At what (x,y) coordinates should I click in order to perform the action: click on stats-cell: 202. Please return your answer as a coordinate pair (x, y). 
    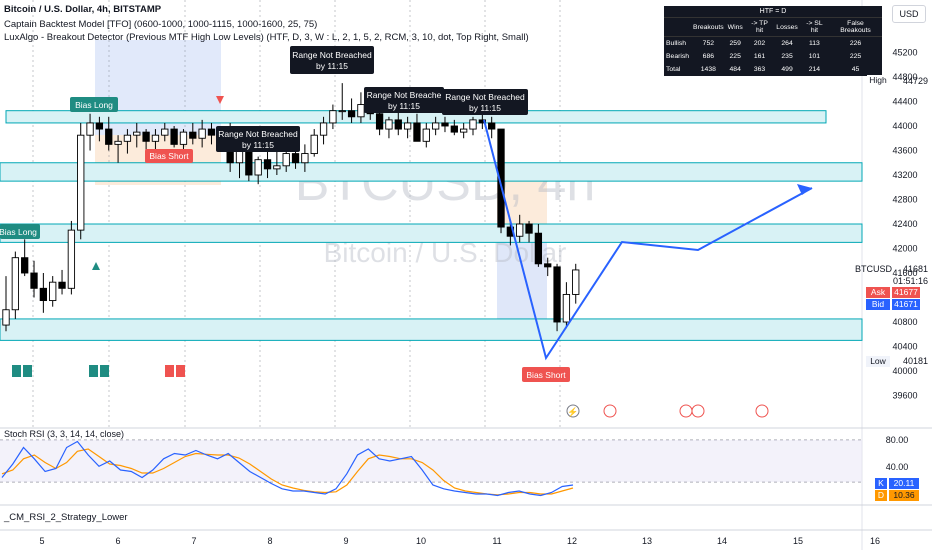
    Looking at the image, I should click on (759, 43).